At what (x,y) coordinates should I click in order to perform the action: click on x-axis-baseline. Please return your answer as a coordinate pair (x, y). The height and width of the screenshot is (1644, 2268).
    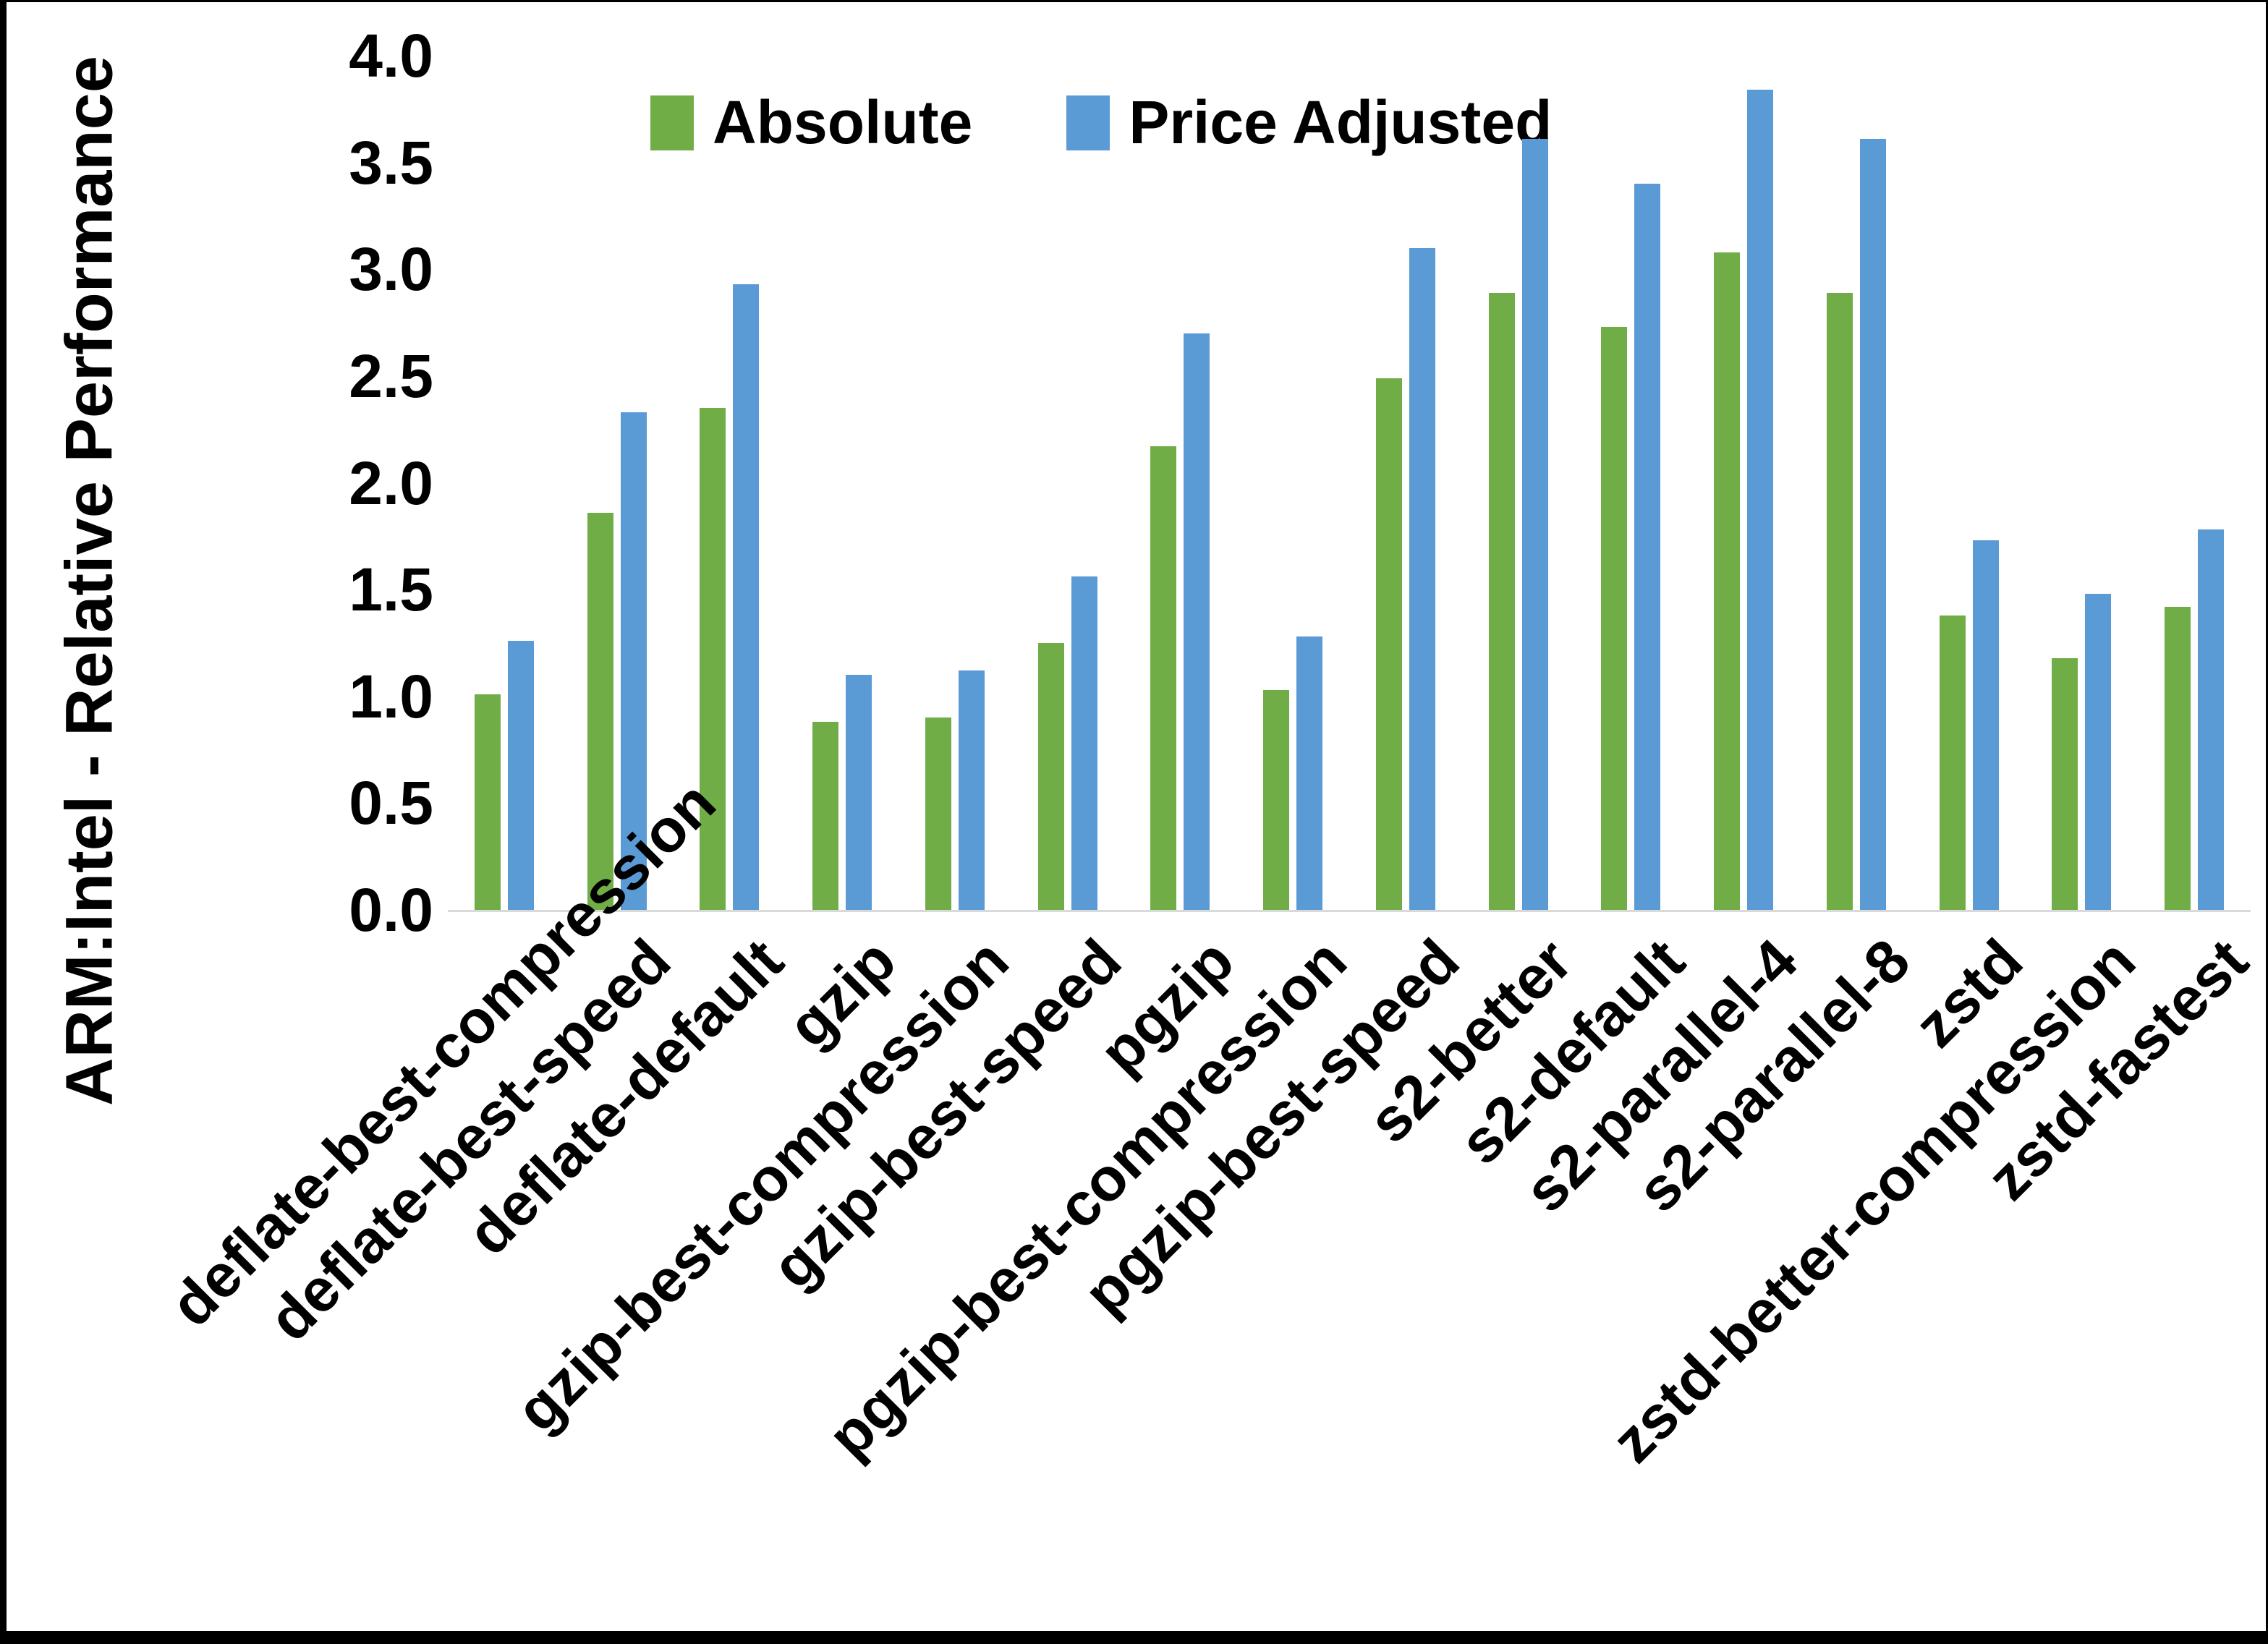
    Looking at the image, I should click on (1349, 911).